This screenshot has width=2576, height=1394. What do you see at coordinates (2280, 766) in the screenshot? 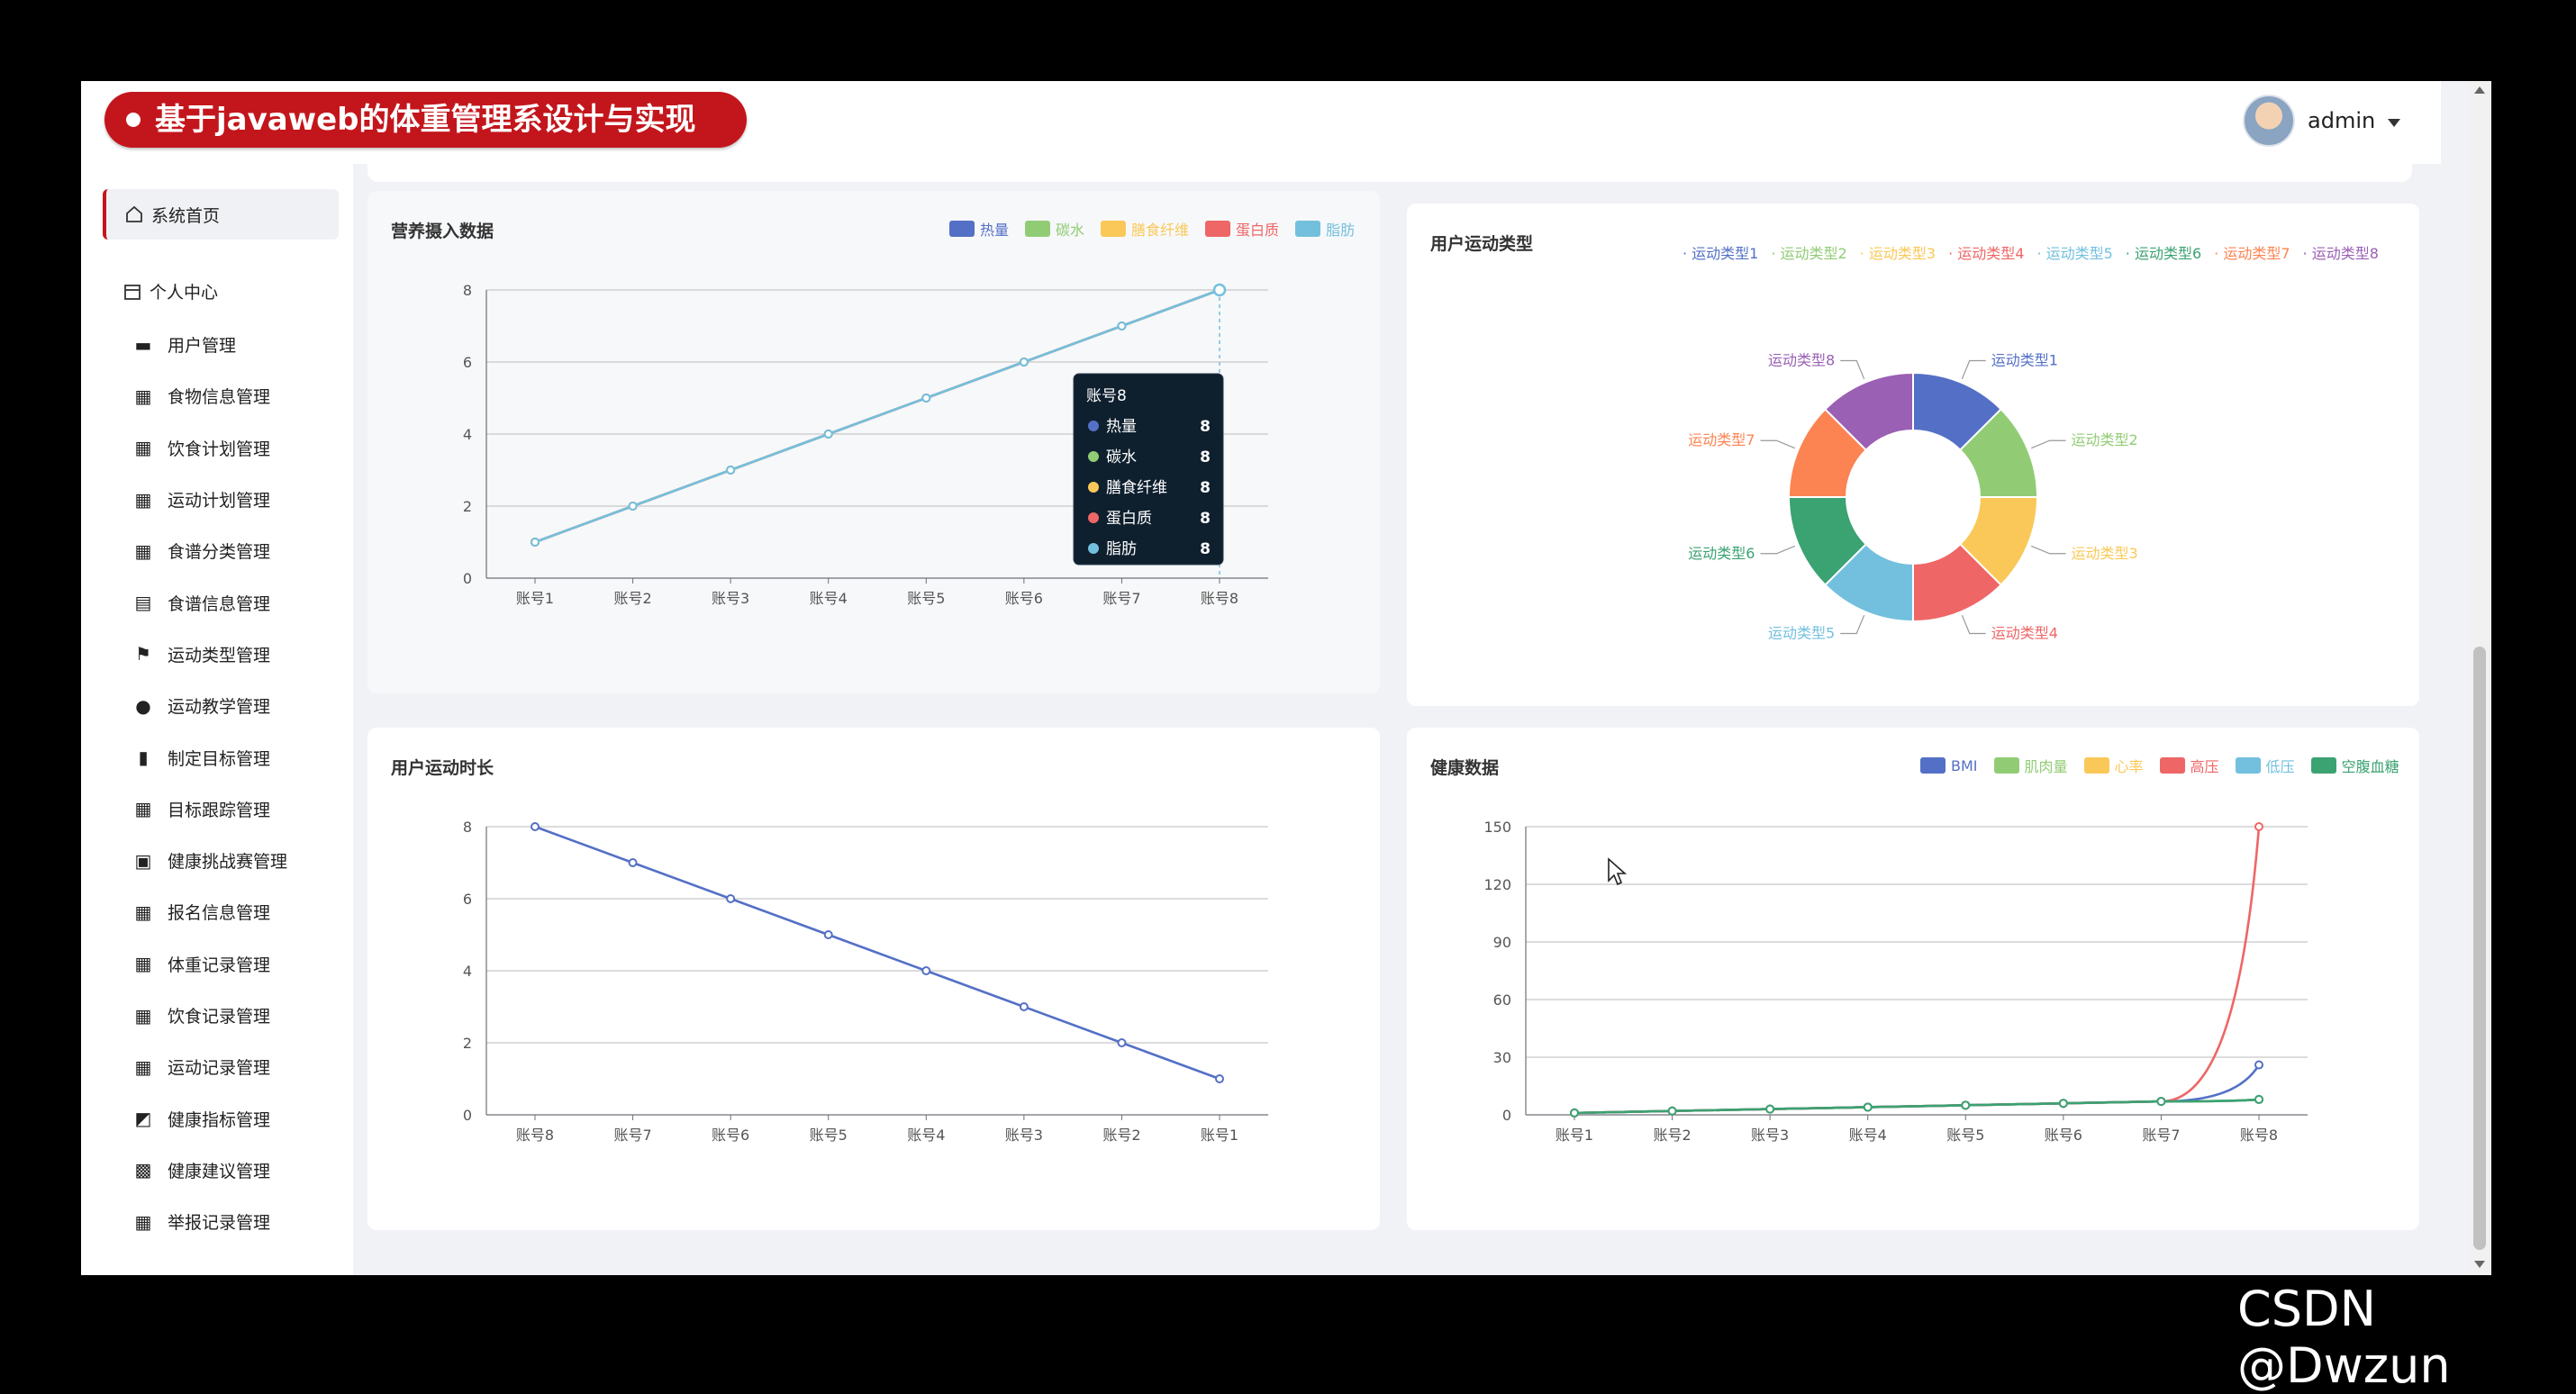
I see `legend-label: 低压` at bounding box center [2280, 766].